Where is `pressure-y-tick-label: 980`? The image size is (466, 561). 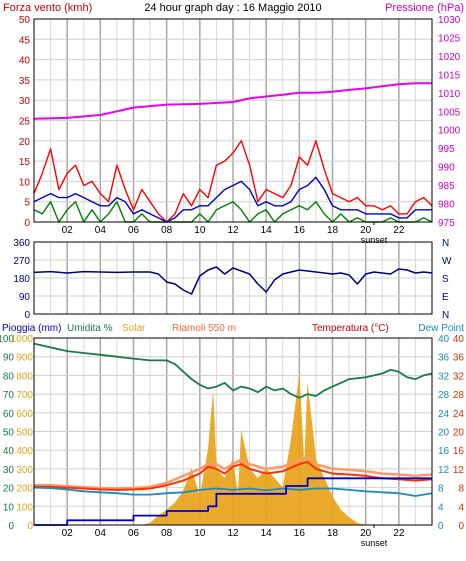
pressure-y-tick-label: 980 is located at coordinates (446, 205).